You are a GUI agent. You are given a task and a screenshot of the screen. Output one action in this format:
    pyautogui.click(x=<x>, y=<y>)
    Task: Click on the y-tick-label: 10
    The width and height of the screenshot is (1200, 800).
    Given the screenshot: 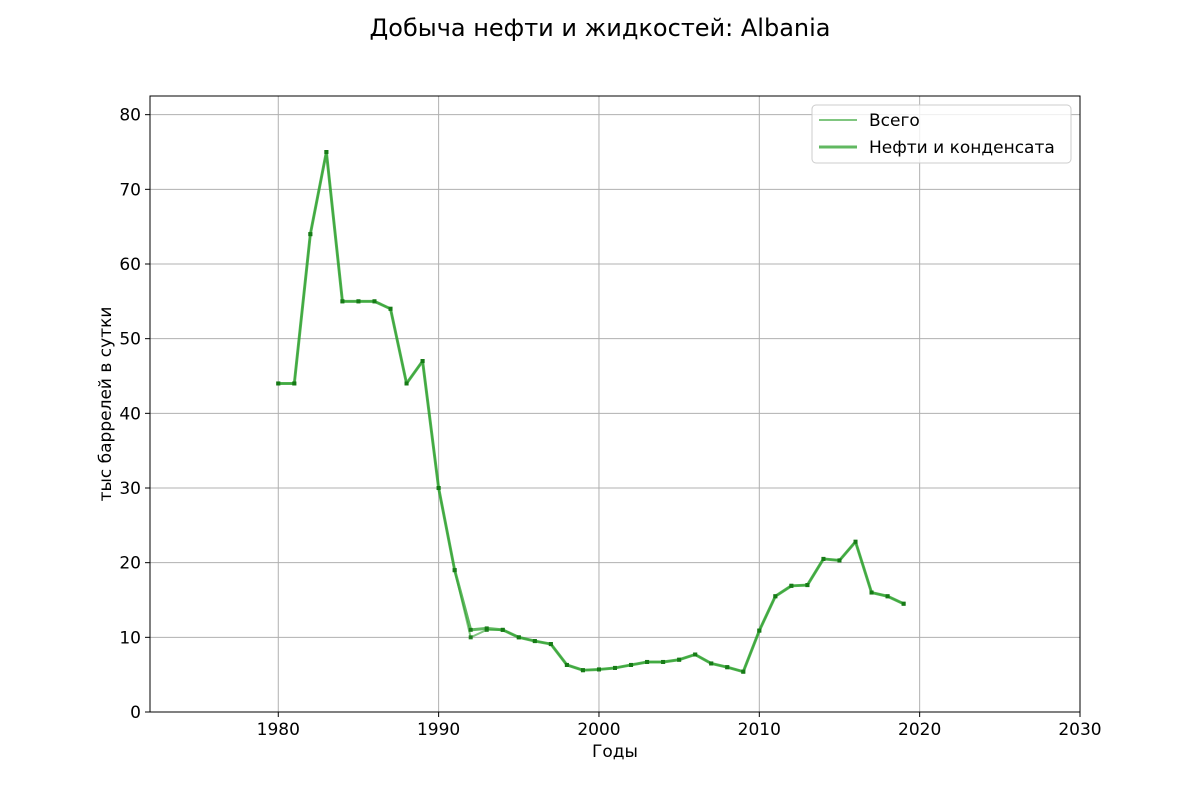 What is the action you would take?
    pyautogui.click(x=130, y=638)
    